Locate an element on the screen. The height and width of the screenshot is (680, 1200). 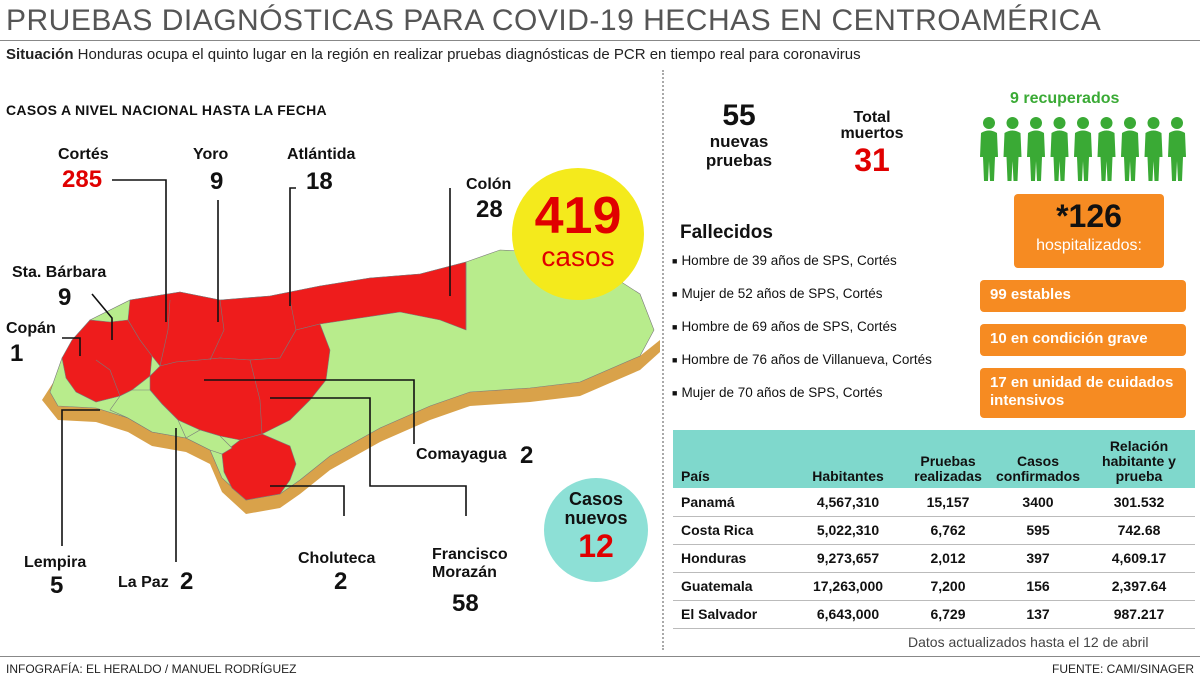
dept-name-copan: Copán is located at coordinates (31, 328).